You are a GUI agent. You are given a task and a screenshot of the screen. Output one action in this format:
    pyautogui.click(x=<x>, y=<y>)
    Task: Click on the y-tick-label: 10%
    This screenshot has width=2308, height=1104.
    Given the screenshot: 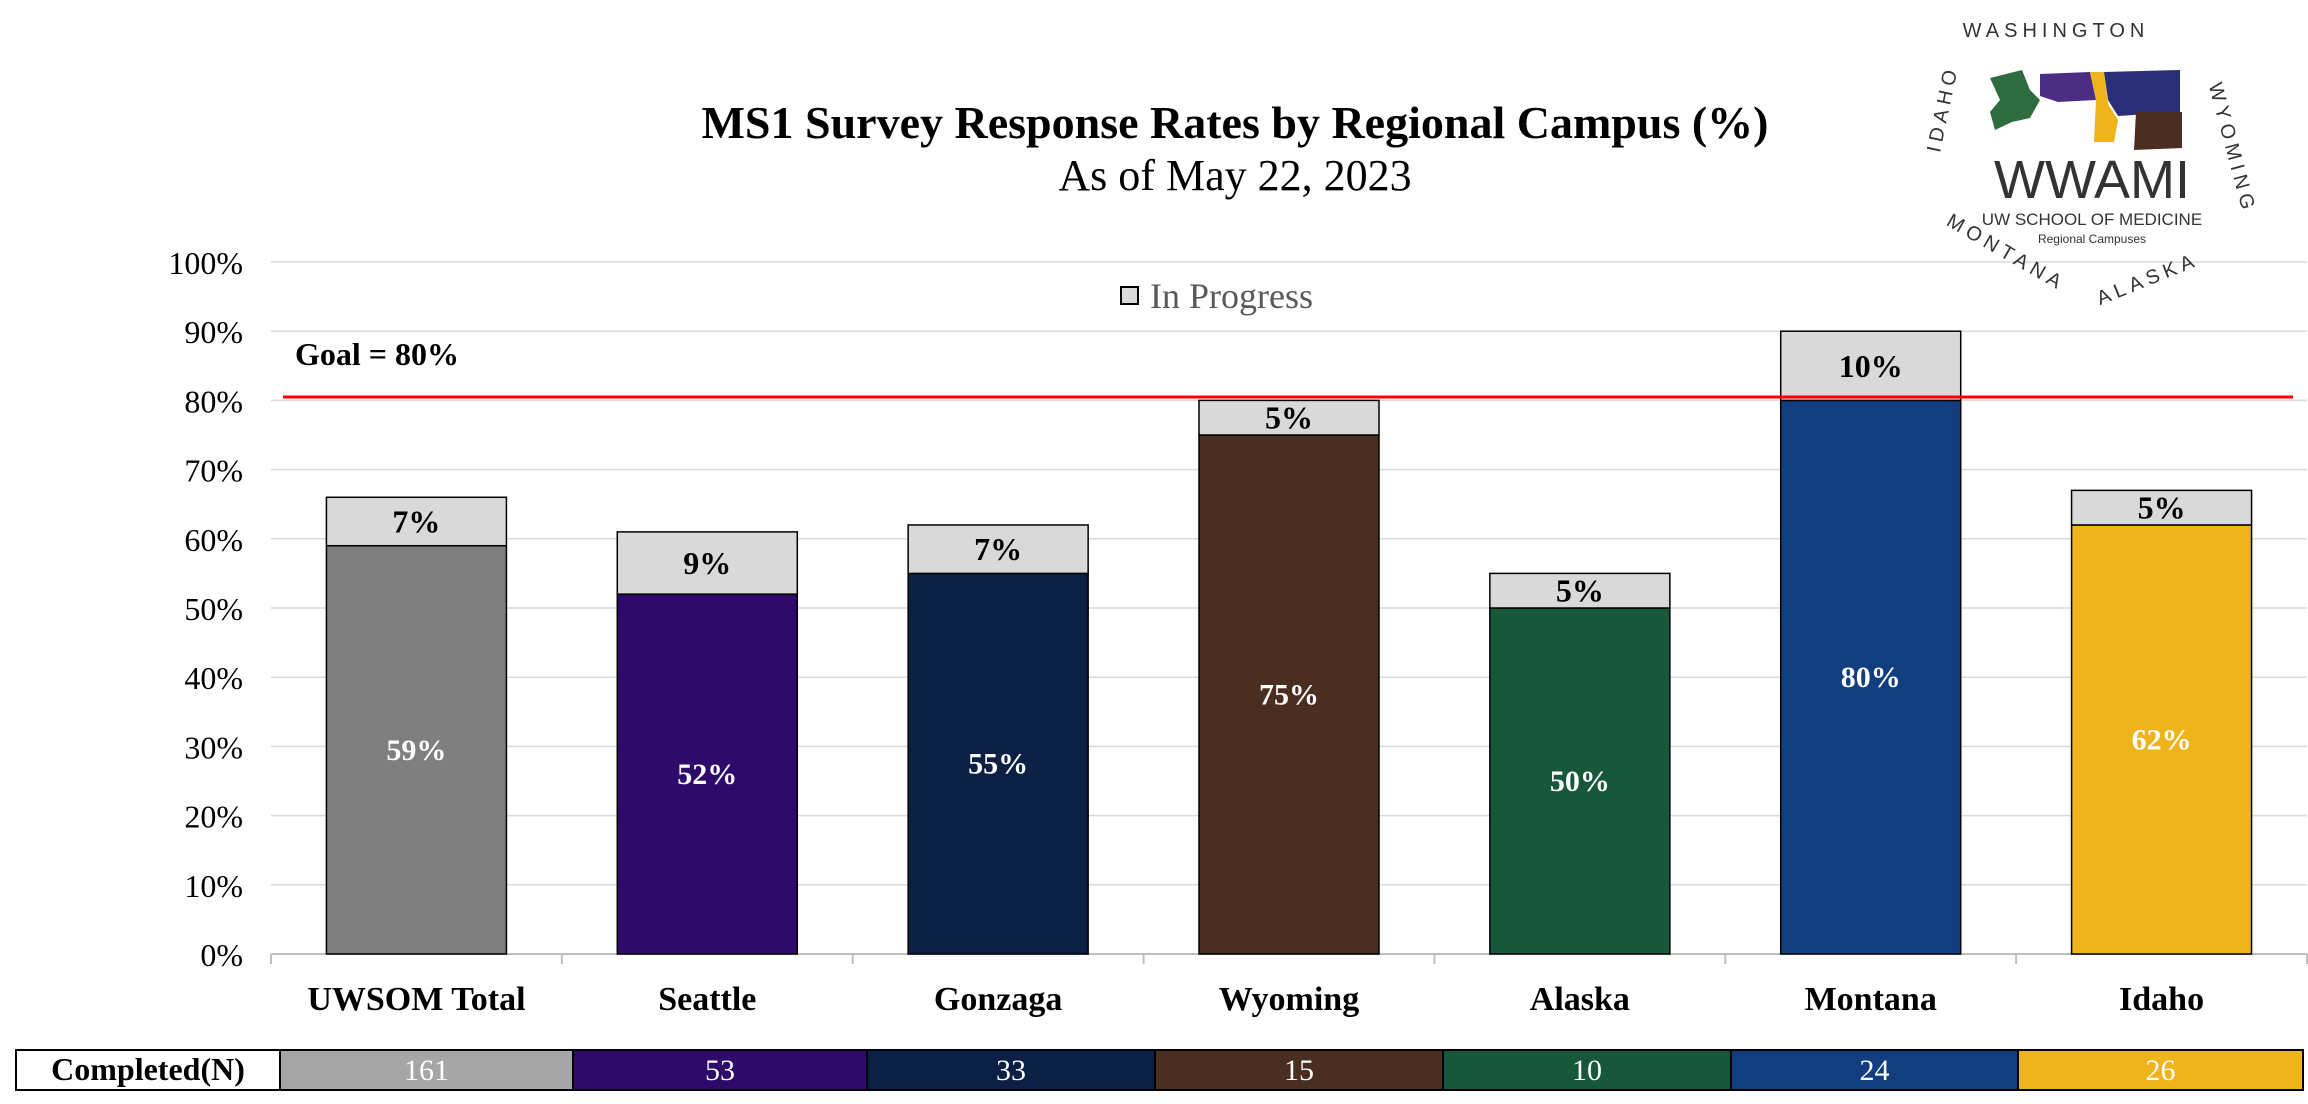 What is the action you would take?
    pyautogui.click(x=213, y=886)
    